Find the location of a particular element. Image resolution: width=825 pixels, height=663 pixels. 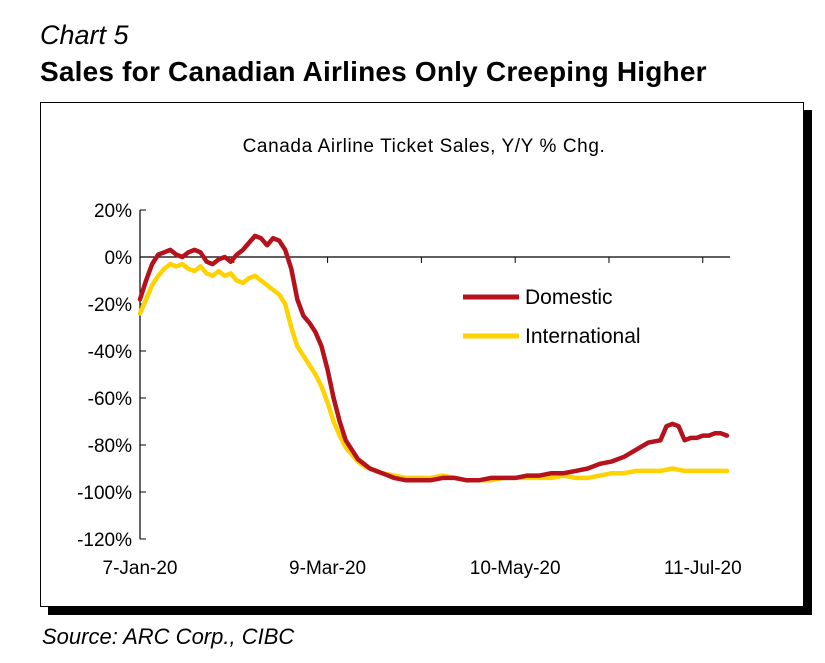

y-tick-label: -40% is located at coordinates (110, 352).